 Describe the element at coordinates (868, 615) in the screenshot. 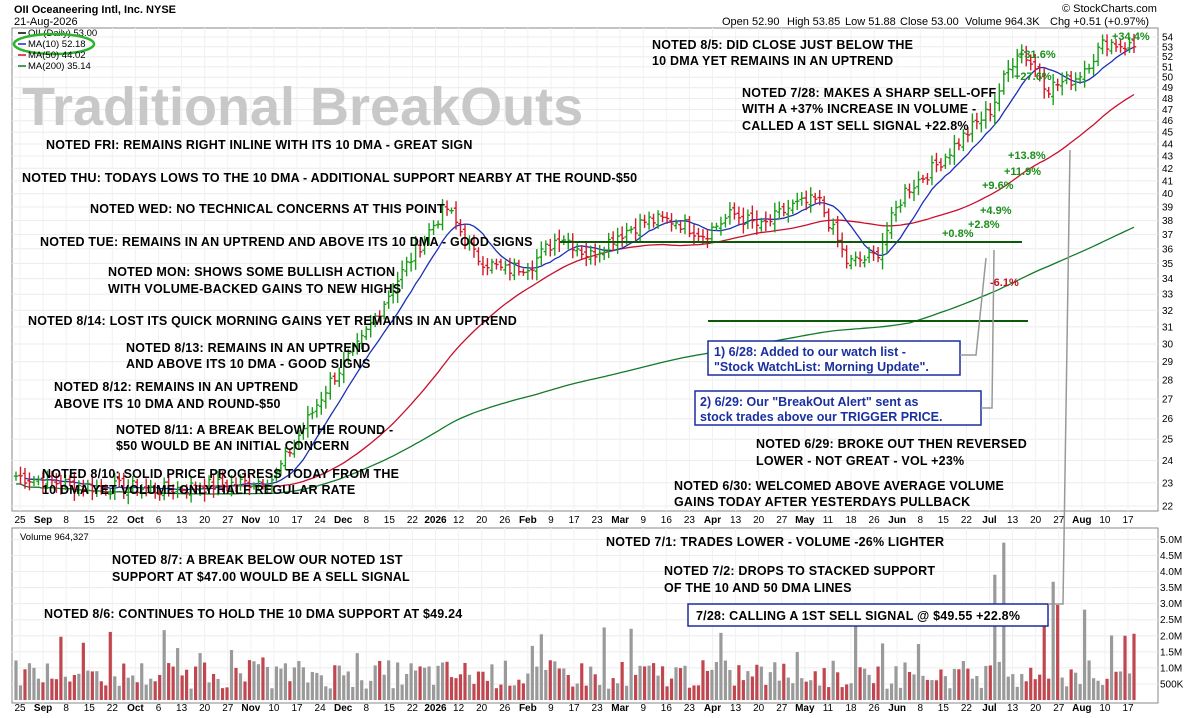

I see `sell-box-frame` at that location.